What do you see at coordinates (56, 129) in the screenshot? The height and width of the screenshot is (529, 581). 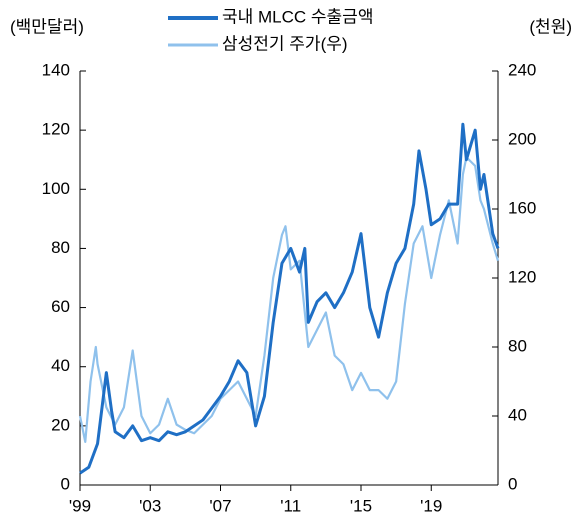 I see `y-tick-label: 120` at bounding box center [56, 129].